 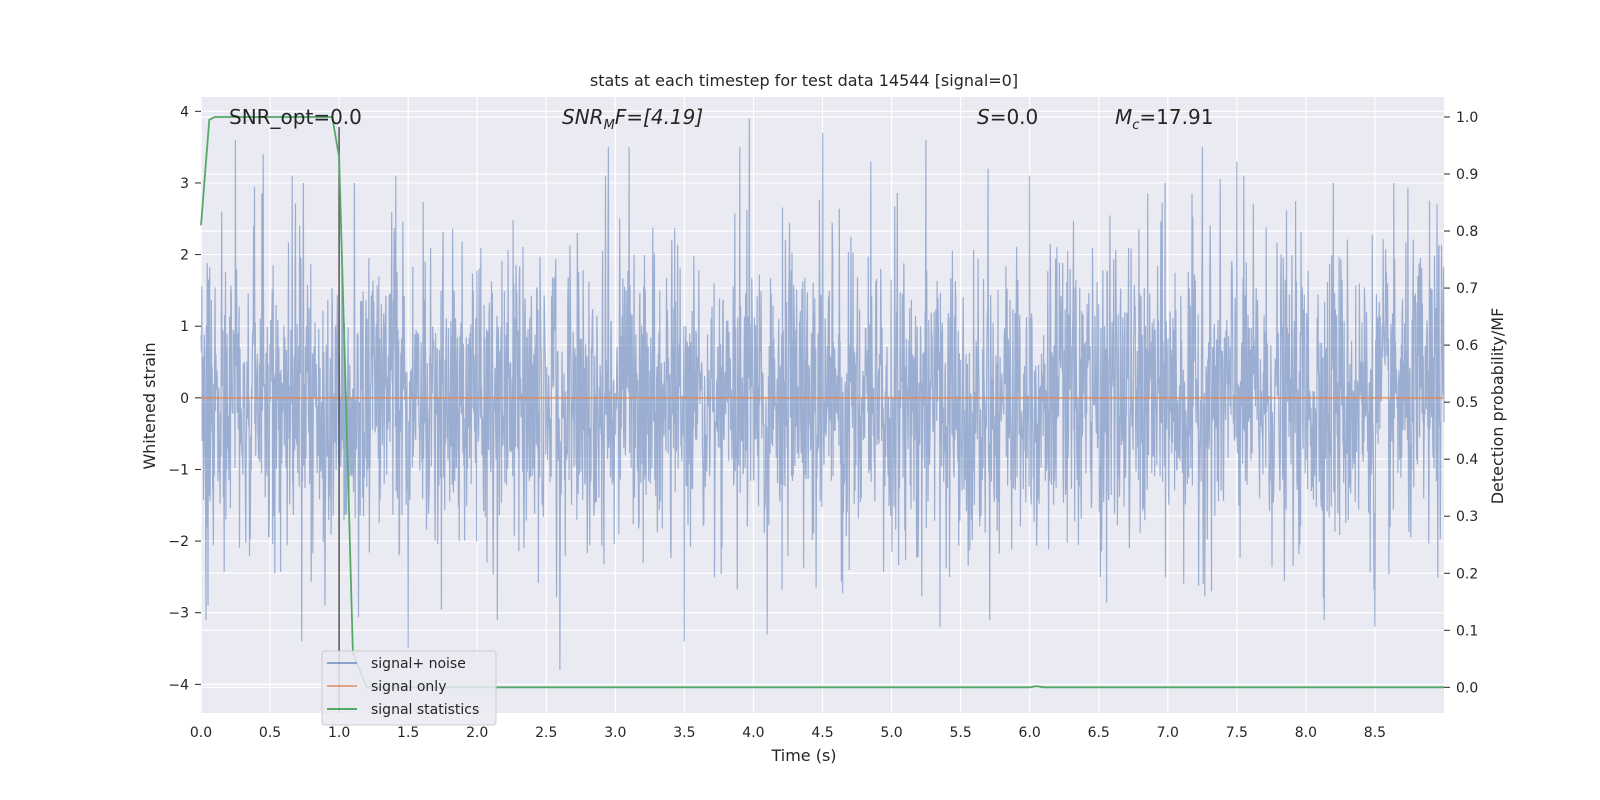 What do you see at coordinates (1168, 733) in the screenshot?
I see `x-tick-label: 7.0` at bounding box center [1168, 733].